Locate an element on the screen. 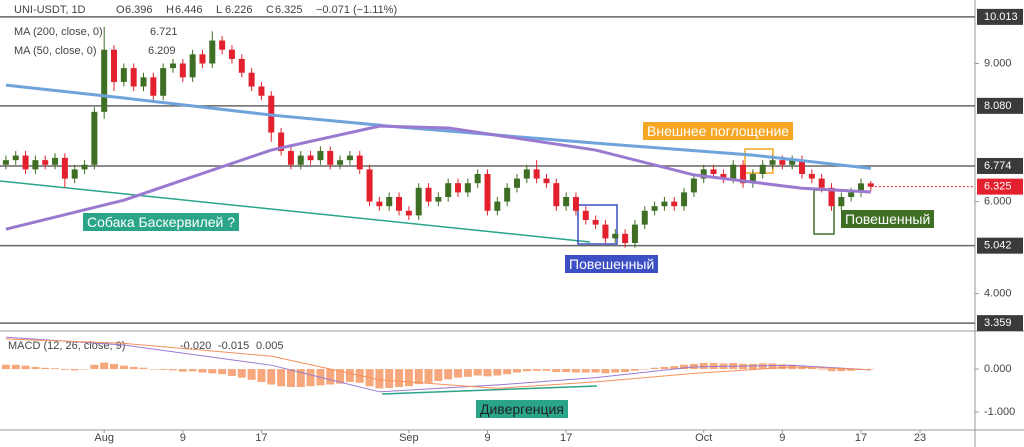 The height and width of the screenshot is (447, 1024). x-tick-label: 9 is located at coordinates (782, 438).